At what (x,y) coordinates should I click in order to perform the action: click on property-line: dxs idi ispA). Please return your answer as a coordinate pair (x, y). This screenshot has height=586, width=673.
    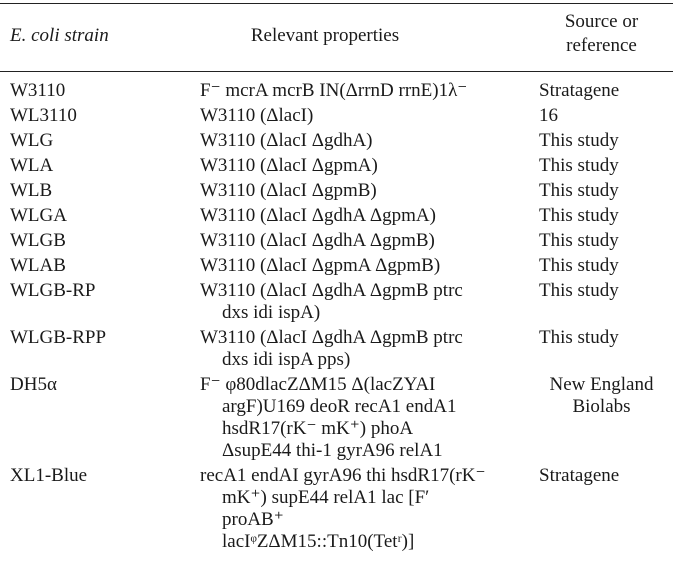
    Looking at the image, I should click on (271, 312).